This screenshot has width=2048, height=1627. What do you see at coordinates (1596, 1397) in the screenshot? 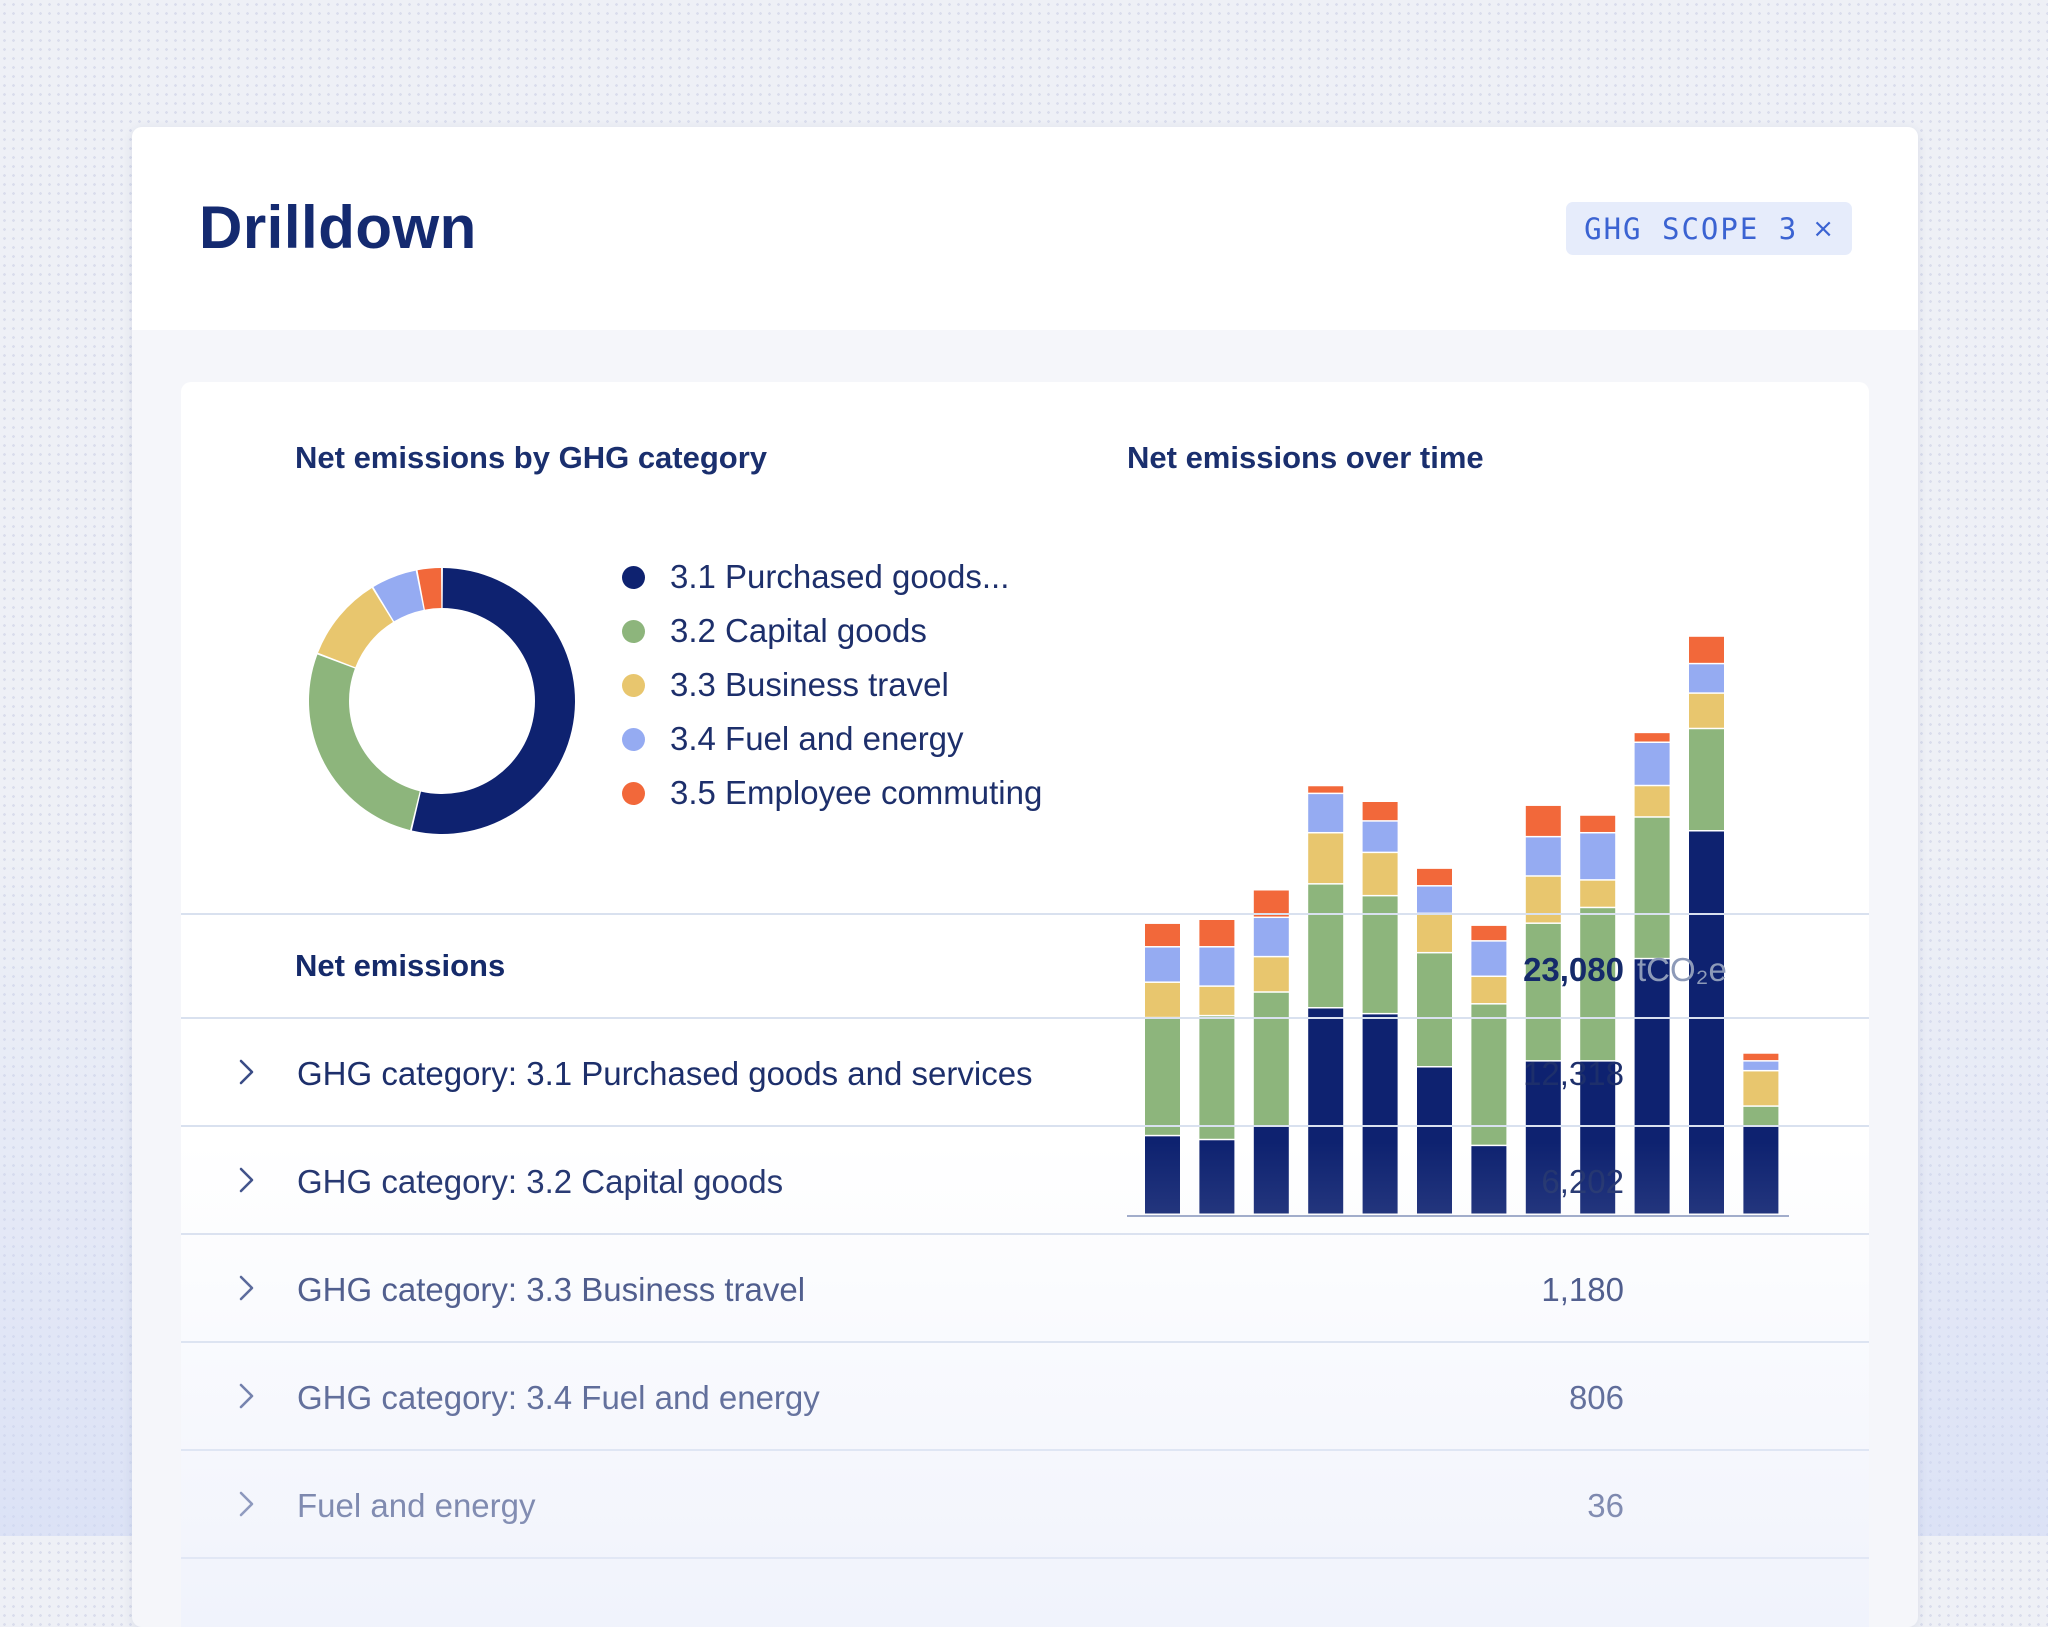
I see `row-value: 806` at bounding box center [1596, 1397].